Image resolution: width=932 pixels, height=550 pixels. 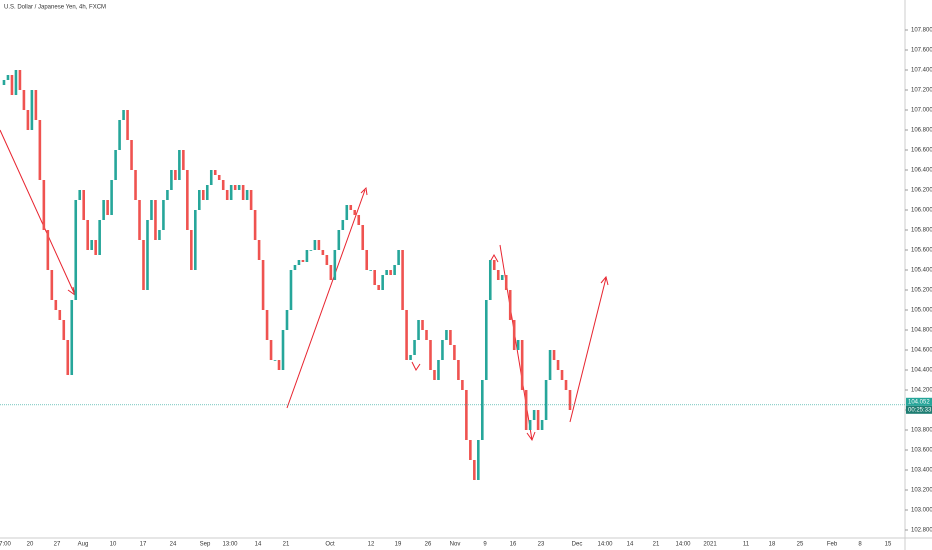 What do you see at coordinates (921, 491) in the screenshot?
I see `y-tick-label: 103.200` at bounding box center [921, 491].